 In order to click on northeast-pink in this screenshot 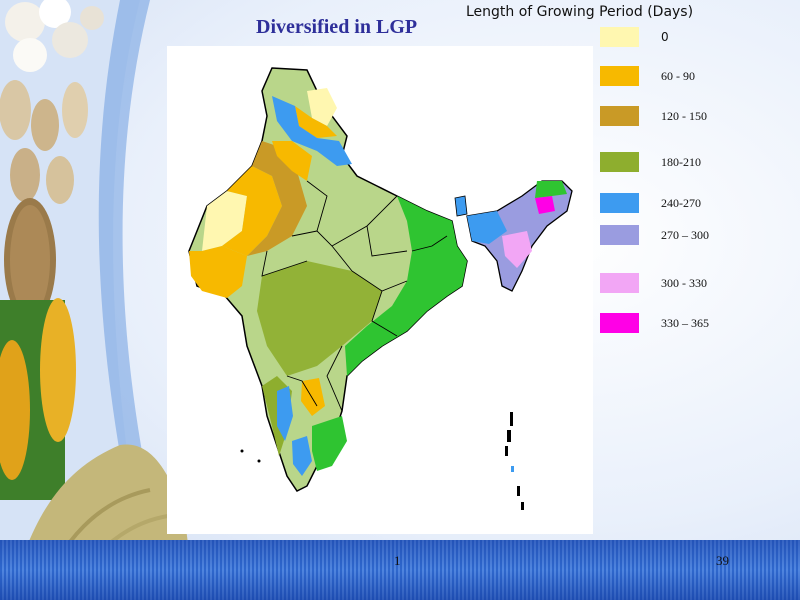, I will do `click(517, 249)`.